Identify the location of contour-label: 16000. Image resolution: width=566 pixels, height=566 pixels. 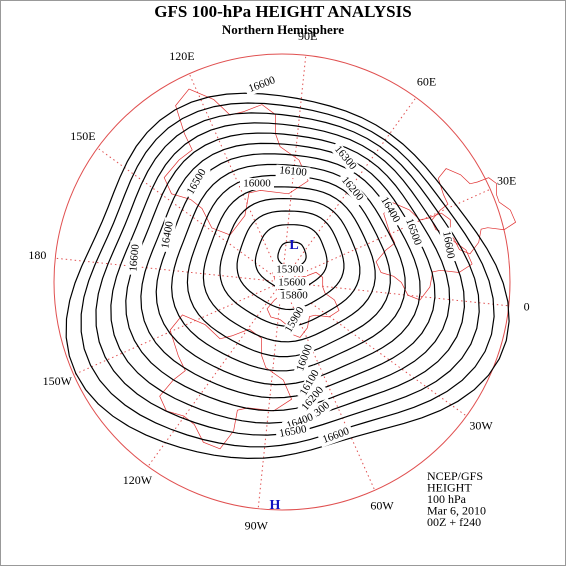
(257, 184).